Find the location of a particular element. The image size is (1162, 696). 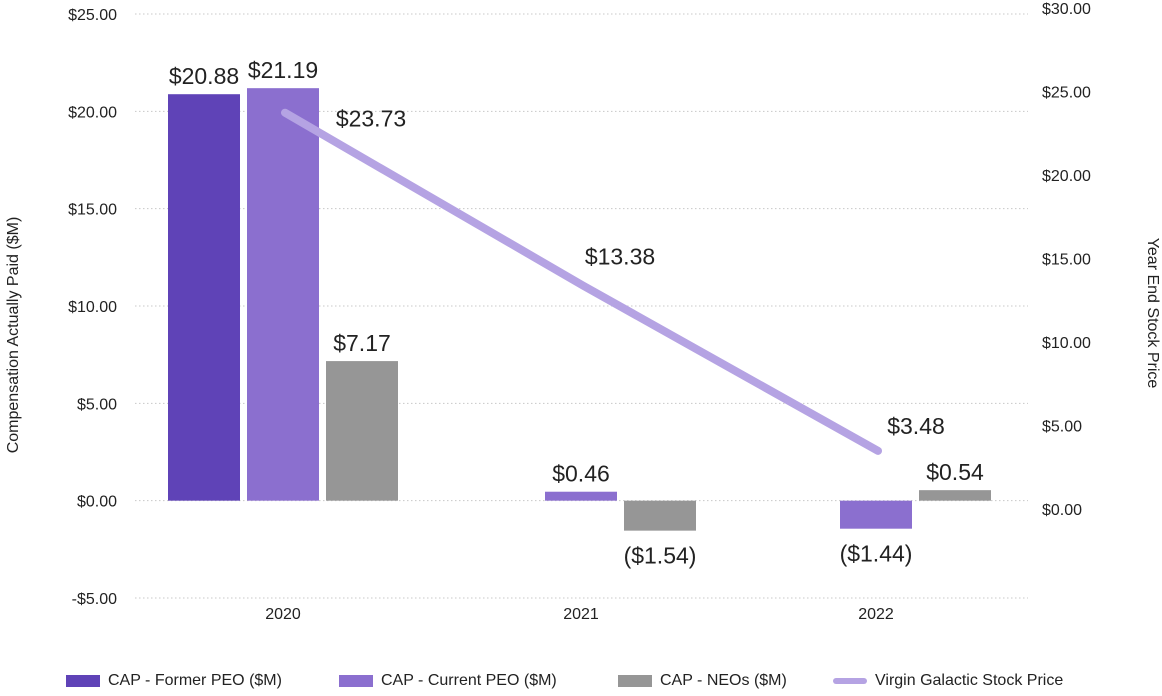

legend-item-neos: CAP - NEOs ($M) is located at coordinates (702, 681).